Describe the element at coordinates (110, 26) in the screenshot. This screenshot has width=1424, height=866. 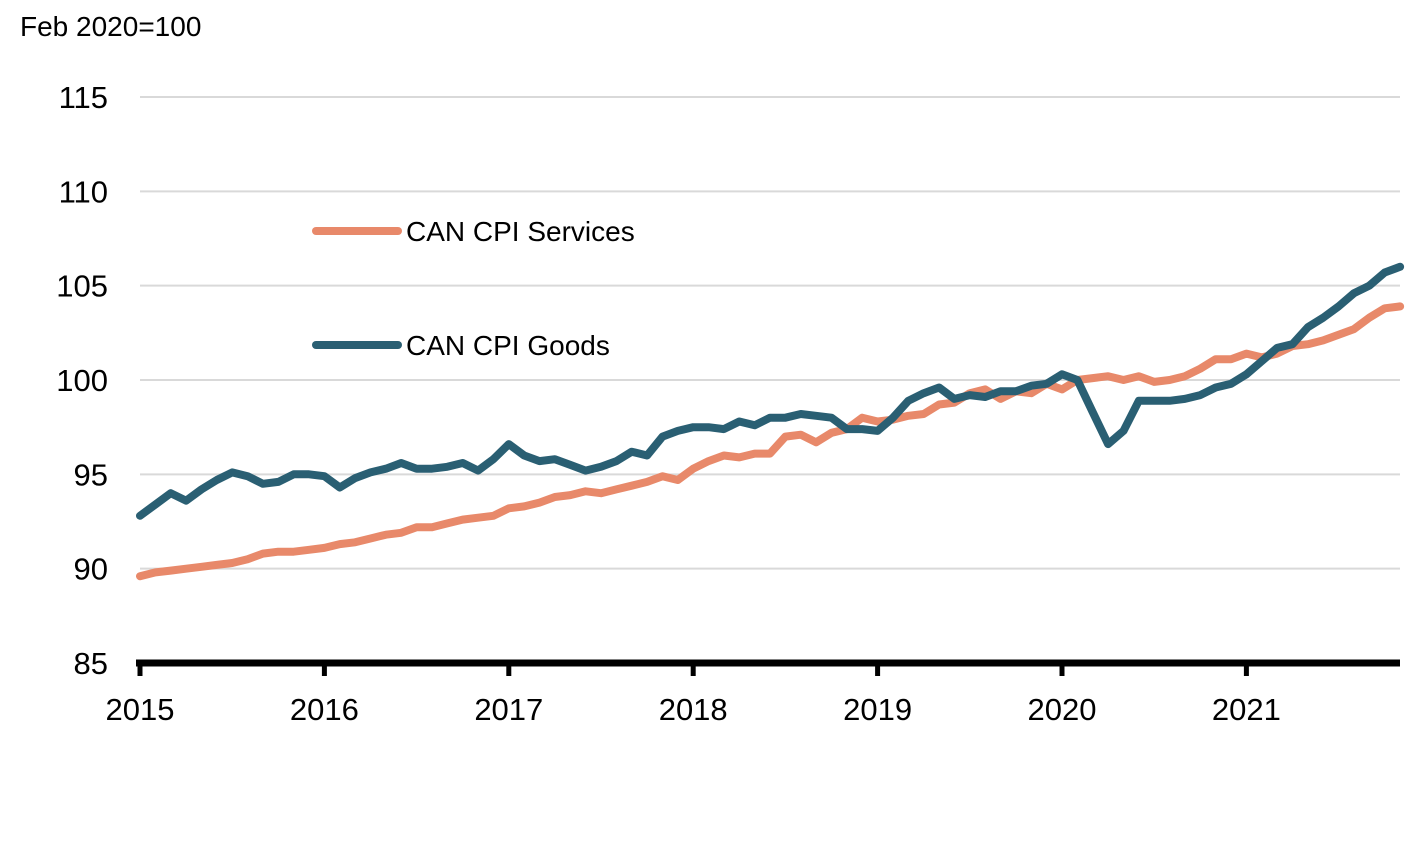
I see `y-axis-unit-label: Feb 2020=100` at that location.